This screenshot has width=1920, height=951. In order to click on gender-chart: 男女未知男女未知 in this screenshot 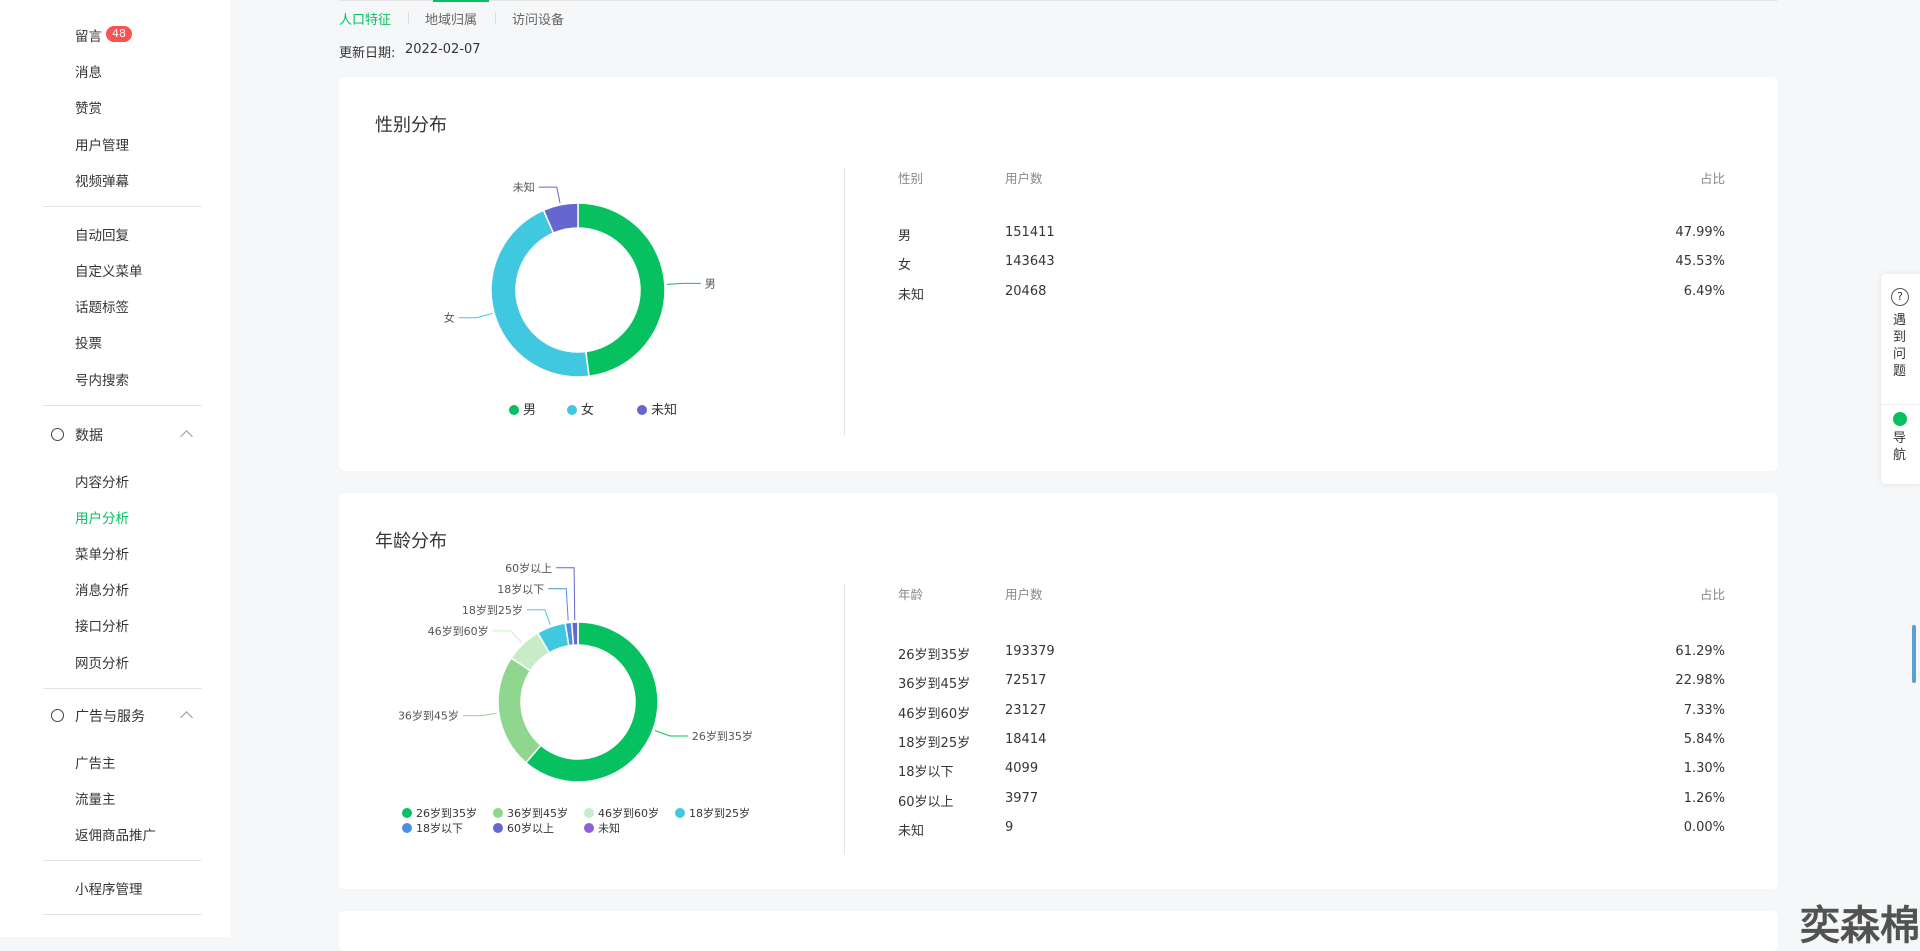, I will do `click(589, 274)`.